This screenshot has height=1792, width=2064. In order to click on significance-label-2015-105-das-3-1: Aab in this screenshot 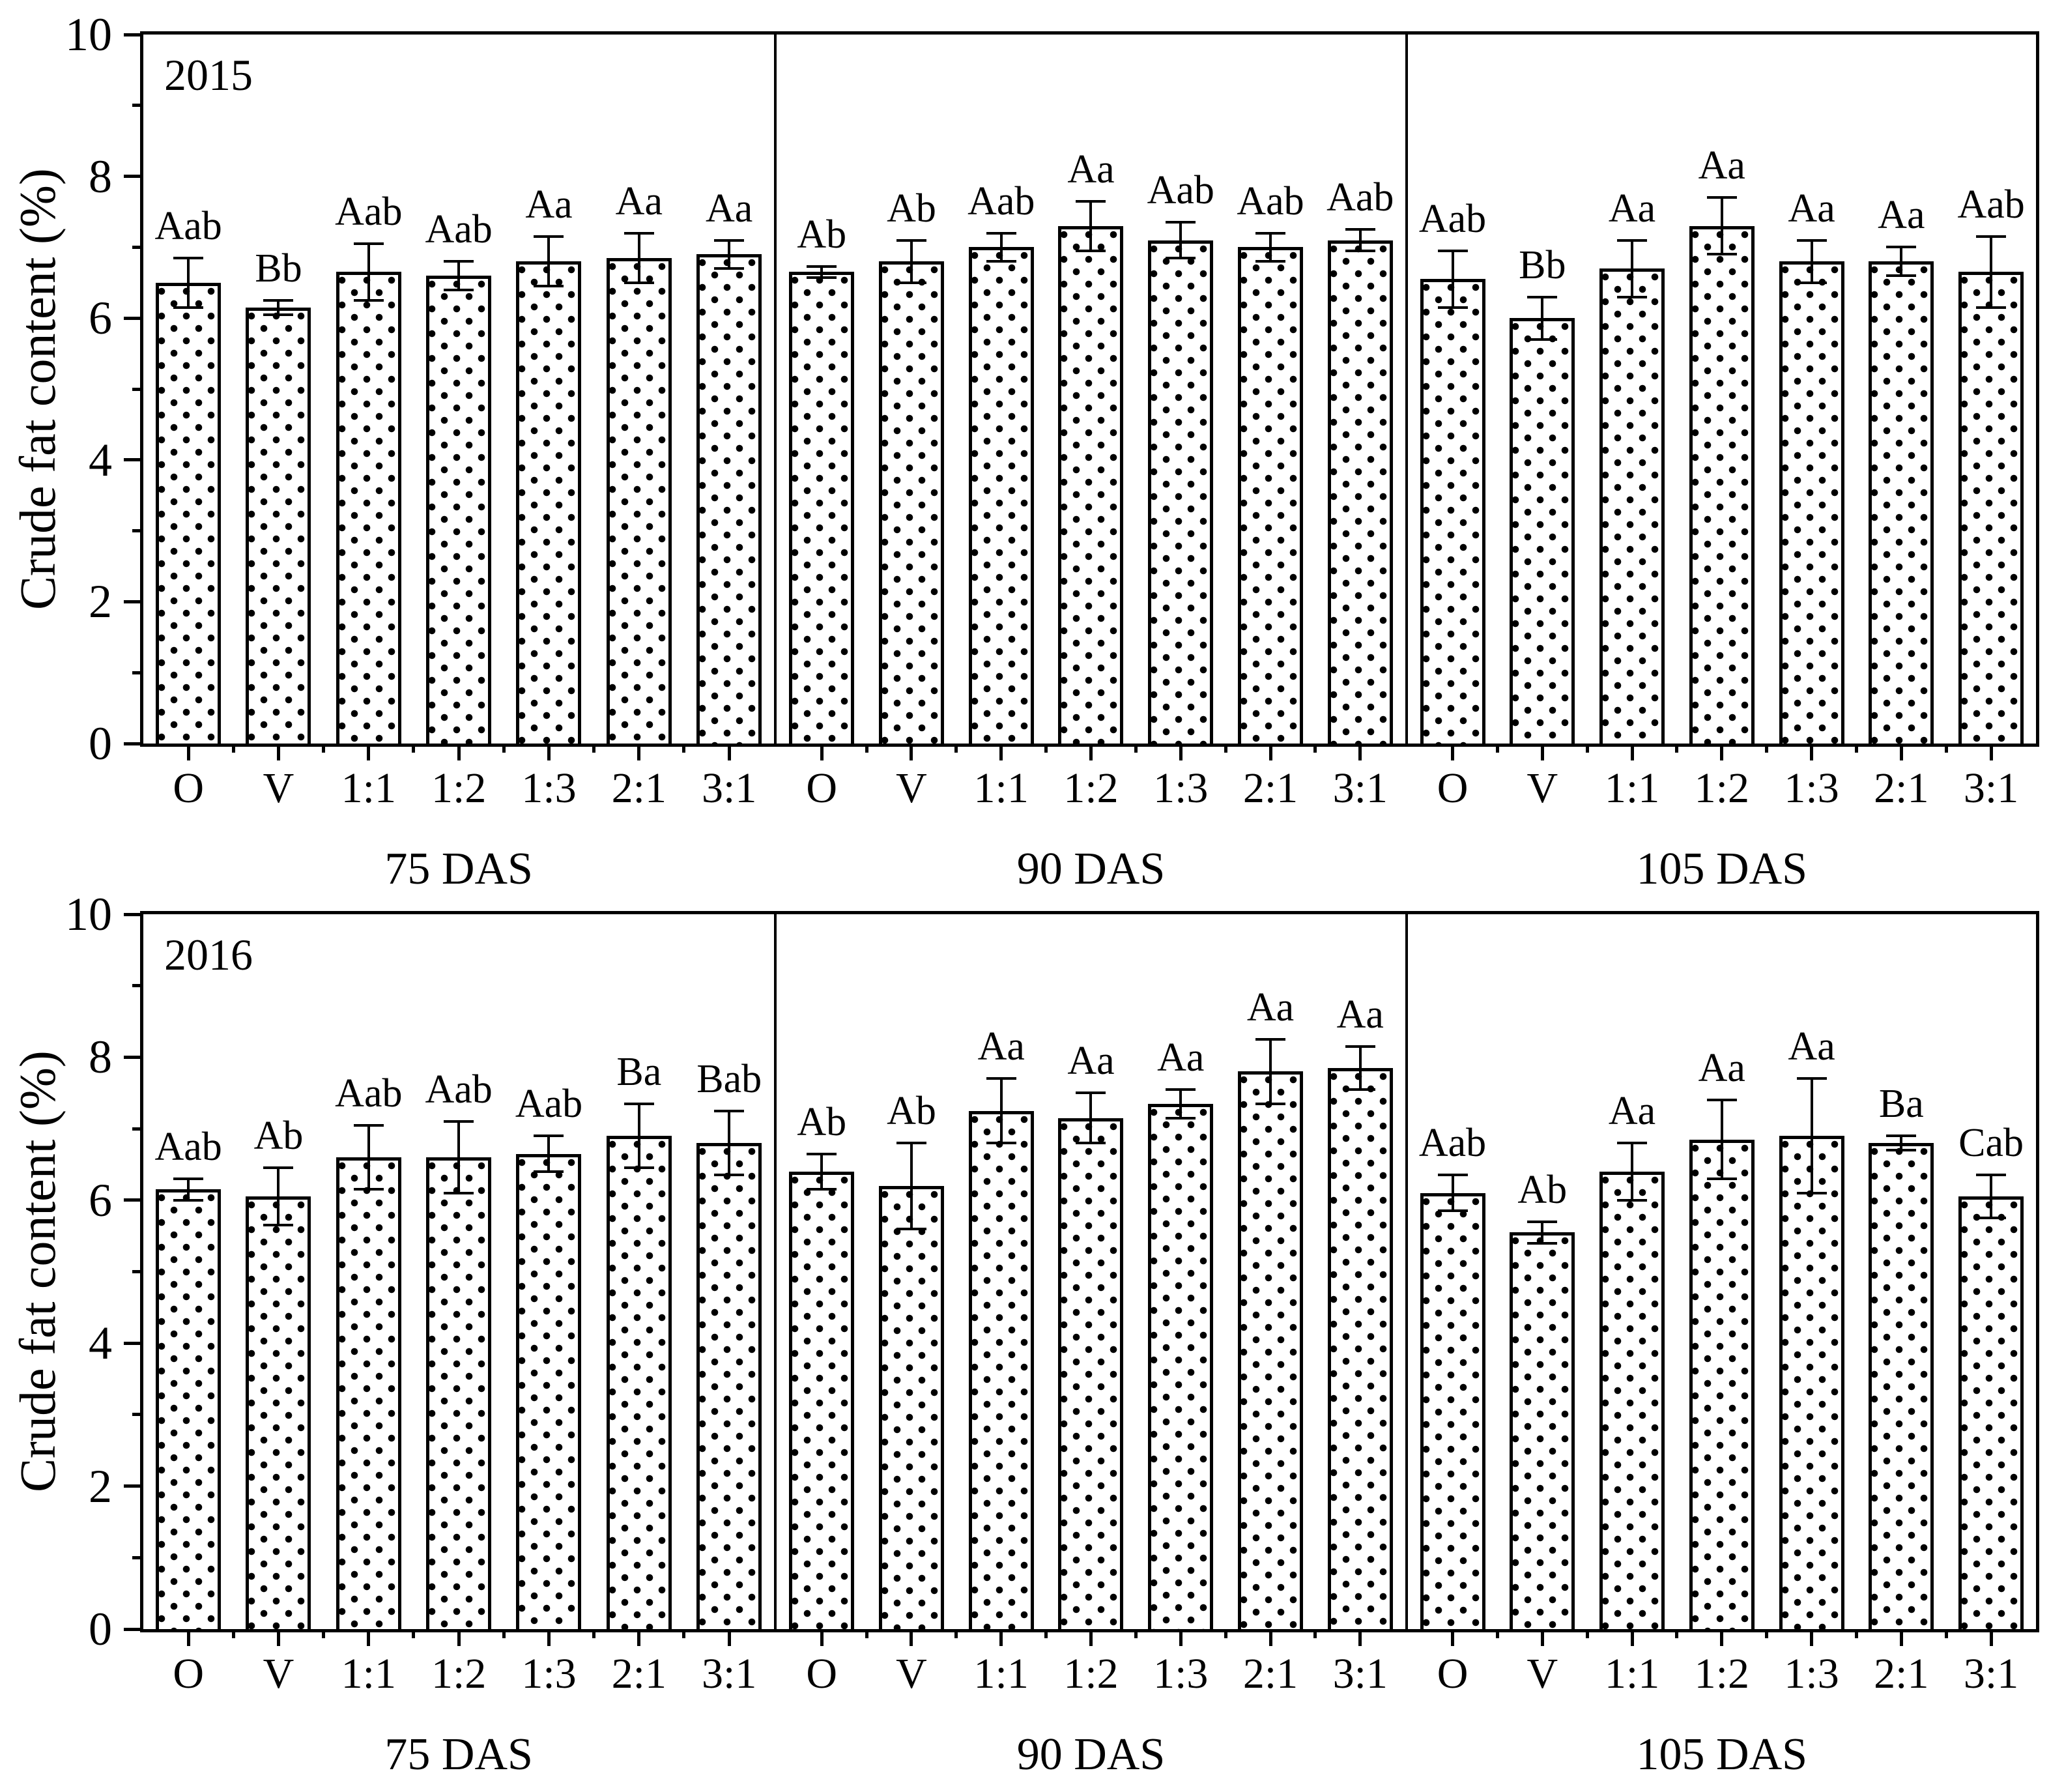, I will do `click(1991, 204)`.